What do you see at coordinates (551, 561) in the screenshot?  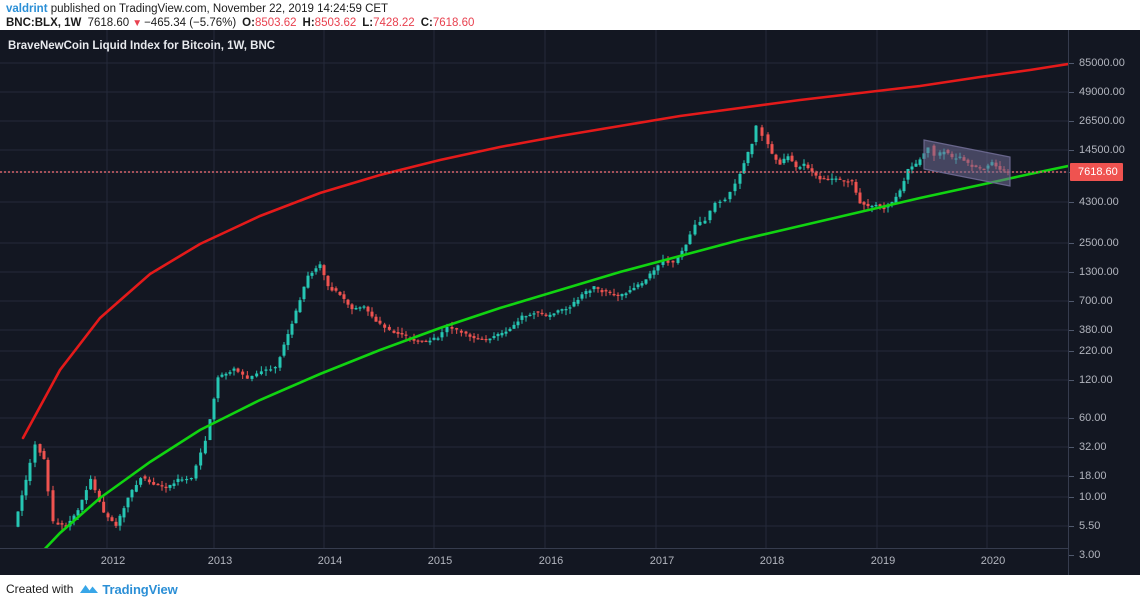 I see `time-axis-label: 2016` at bounding box center [551, 561].